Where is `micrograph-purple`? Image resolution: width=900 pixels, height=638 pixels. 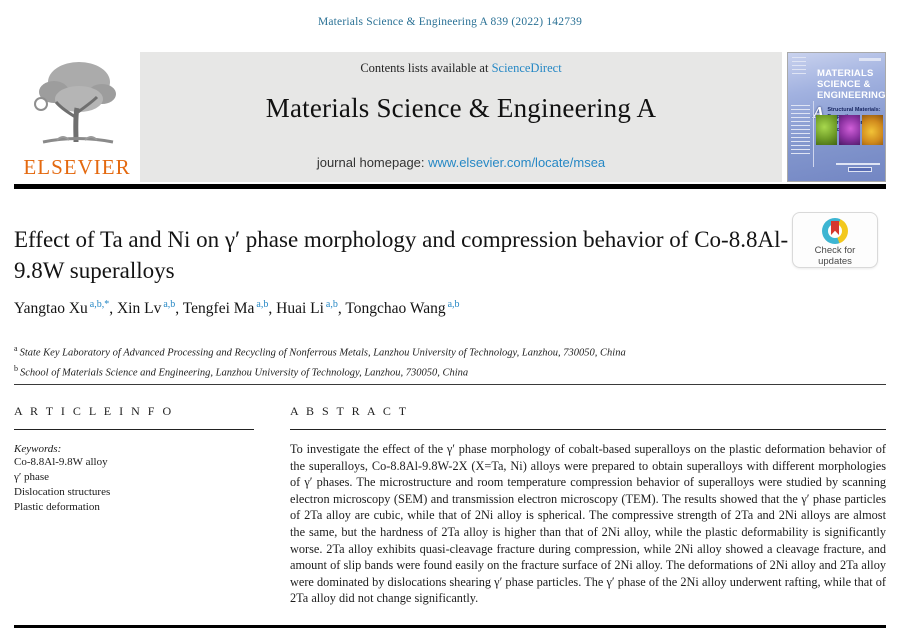 micrograph-purple is located at coordinates (849, 130).